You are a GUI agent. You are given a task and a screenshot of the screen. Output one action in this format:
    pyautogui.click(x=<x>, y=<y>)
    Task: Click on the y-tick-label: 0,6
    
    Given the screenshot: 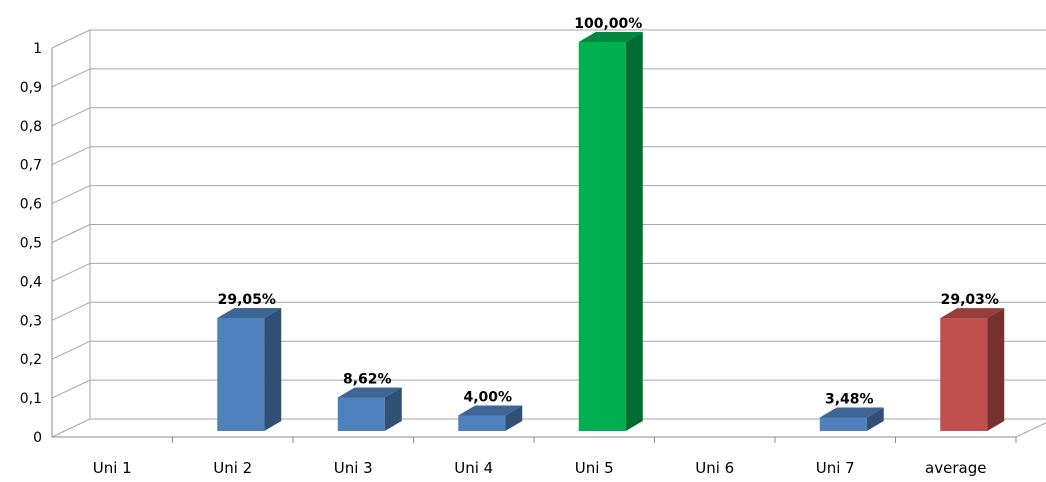 What is the action you would take?
    pyautogui.click(x=31, y=205)
    